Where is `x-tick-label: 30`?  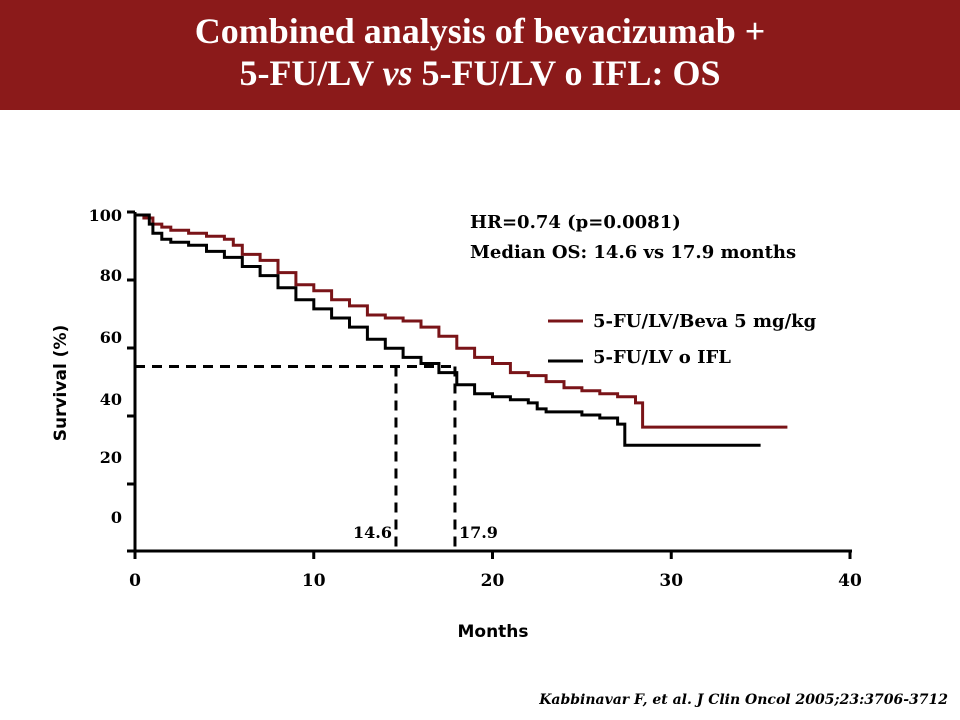
x-tick-label: 30 is located at coordinates (671, 581).